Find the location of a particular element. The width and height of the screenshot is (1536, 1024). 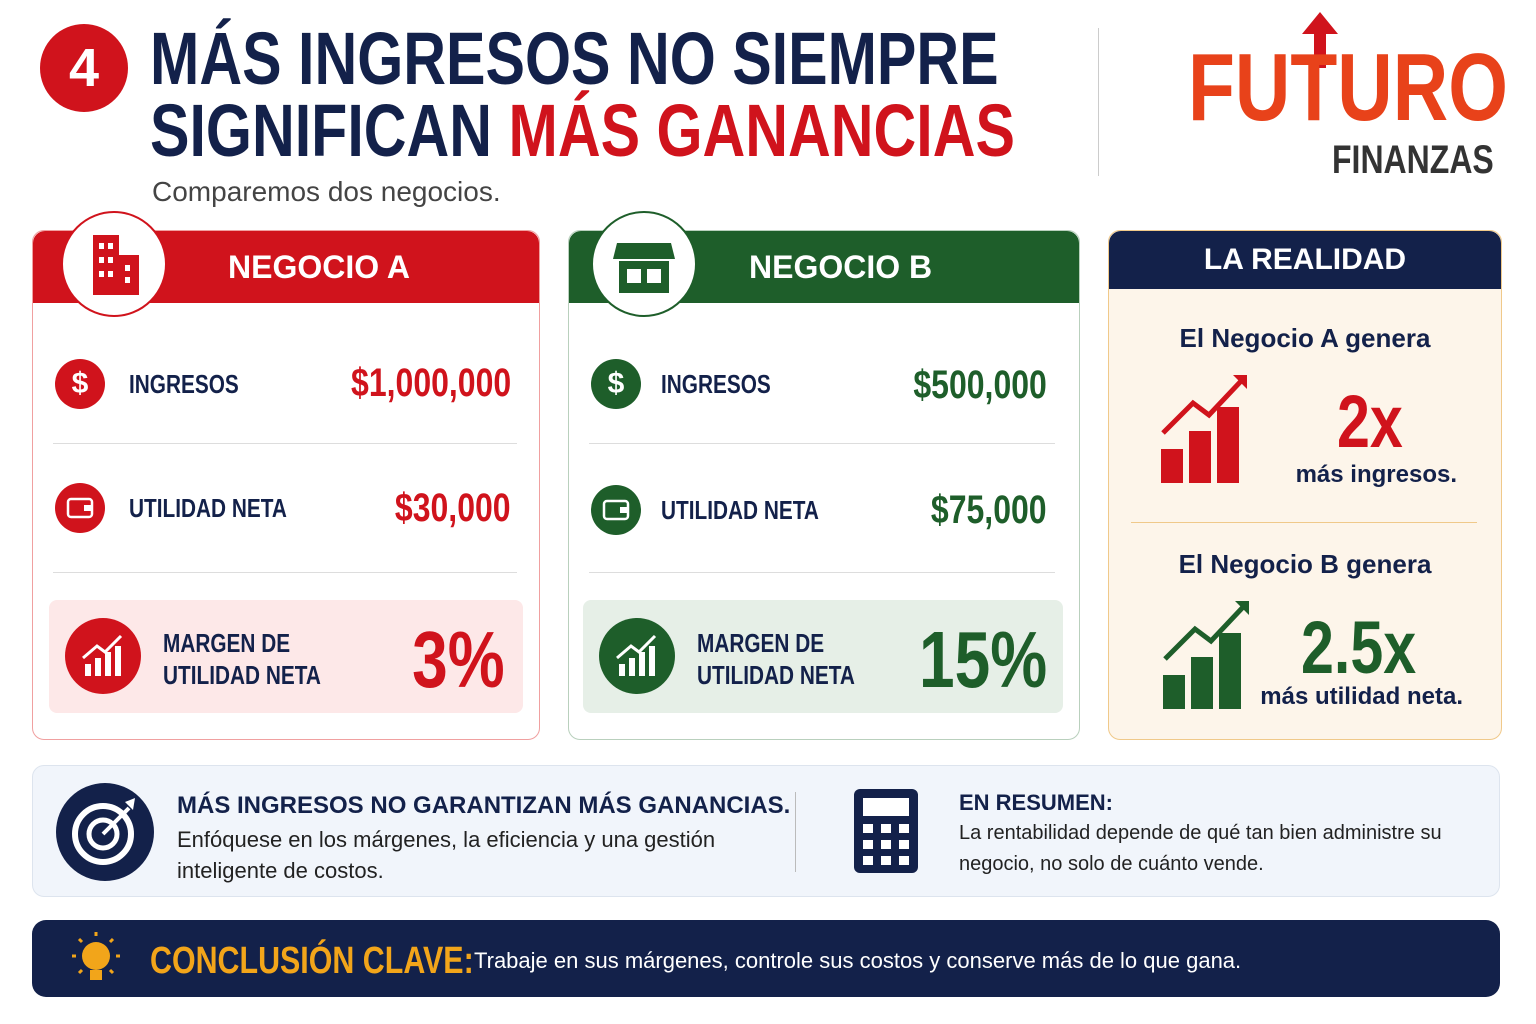

logo-tagline: FINANZAS is located at coordinates (1413, 160).